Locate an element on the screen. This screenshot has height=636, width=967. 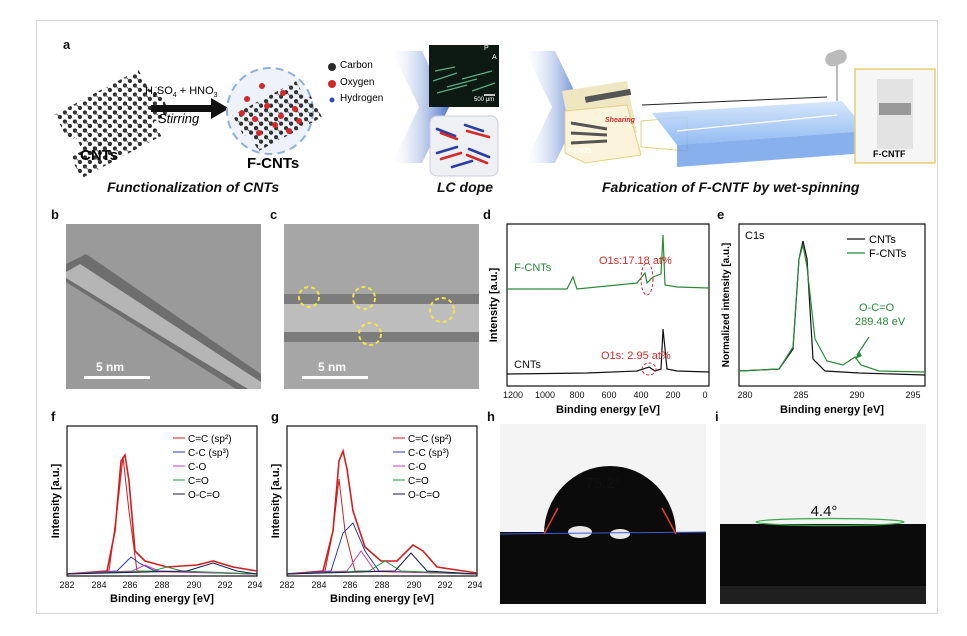
stirring-label: Stirring is located at coordinates (179, 118).